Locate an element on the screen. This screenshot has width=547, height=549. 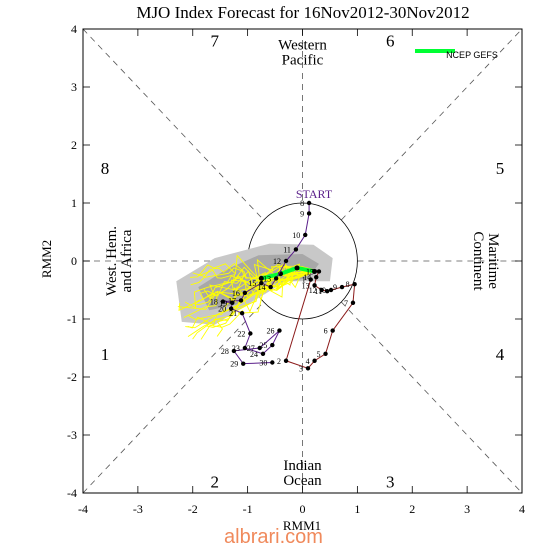
phase-boundary-diag-nw is located at coordinates (173, 124).